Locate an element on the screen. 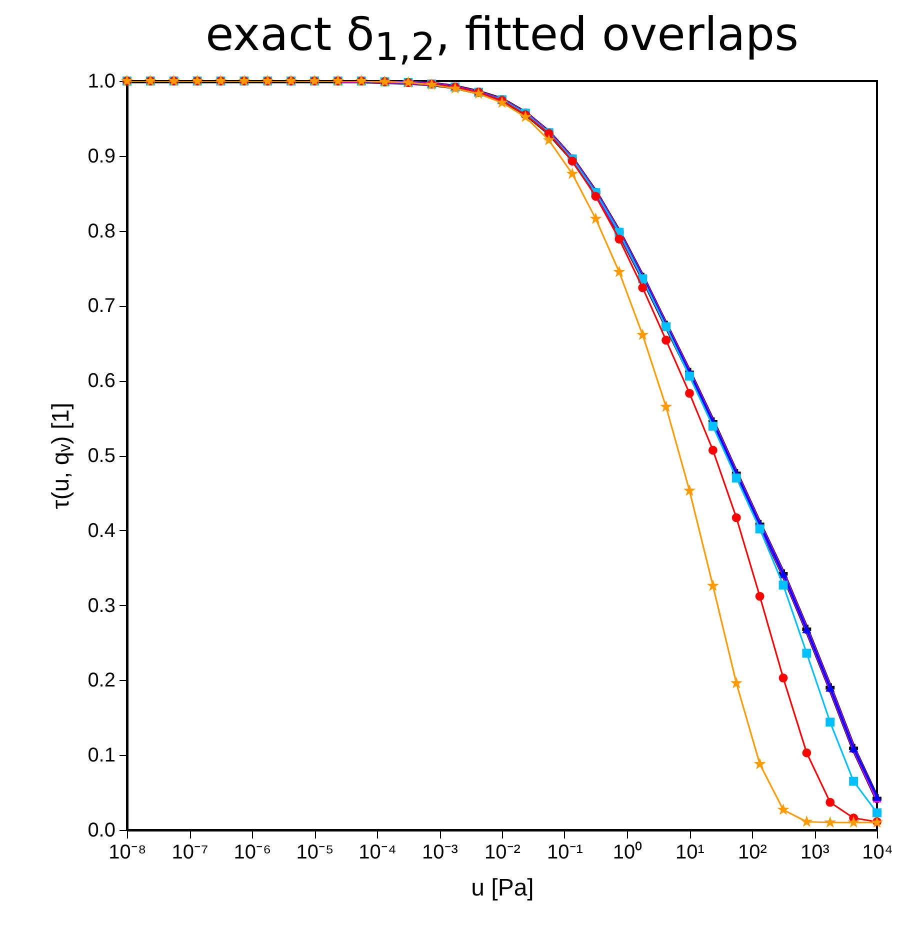 The image size is (914, 927). chart-title: exact δ$_{1,2}$, fitted overlaps is located at coordinates (502, 39).